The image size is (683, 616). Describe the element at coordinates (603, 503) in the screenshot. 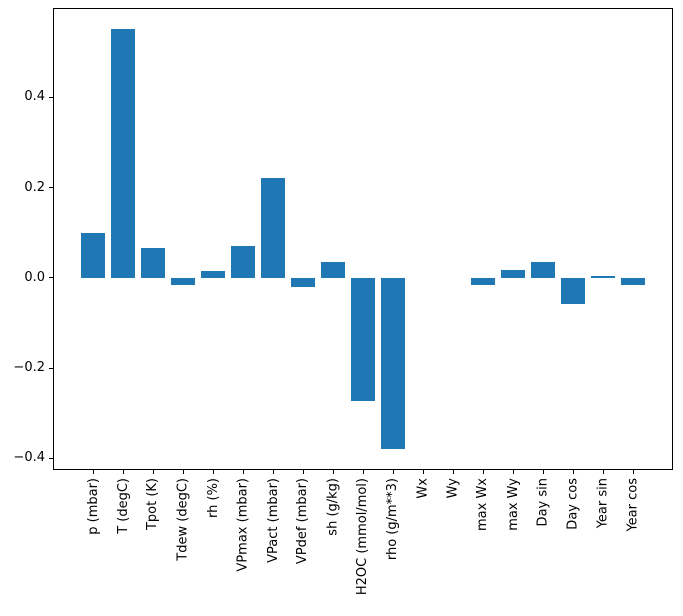

I see `x-tick-label: Year sin` at that location.